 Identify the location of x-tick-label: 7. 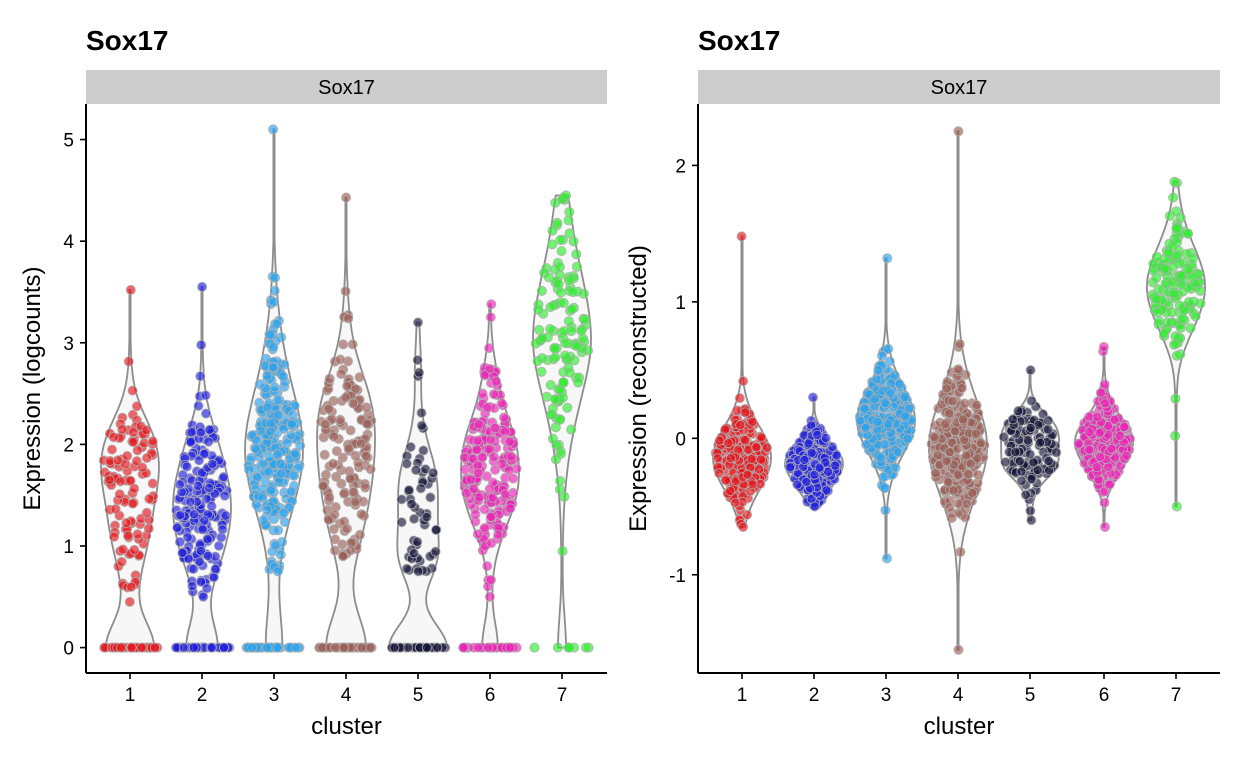
(562, 695).